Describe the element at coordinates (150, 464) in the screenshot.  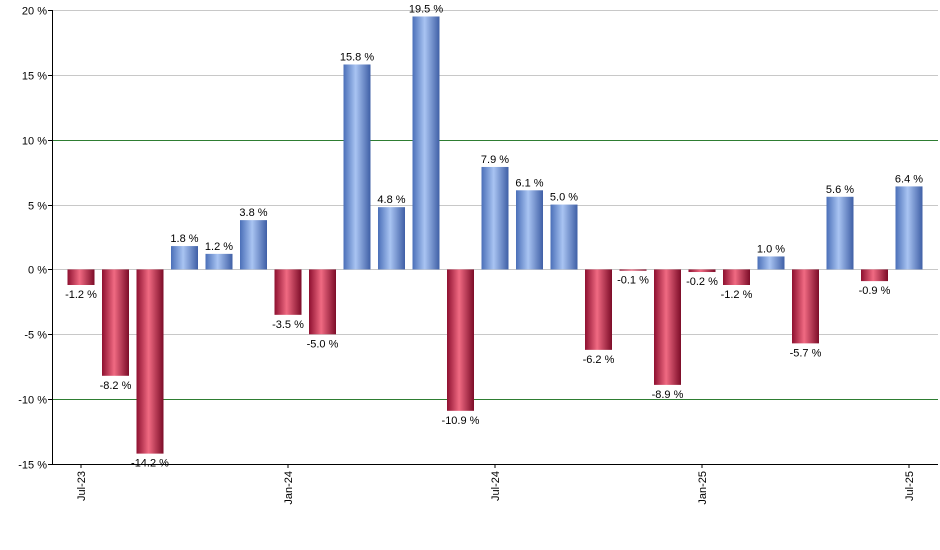
I see `data-label: -14.2 %` at that location.